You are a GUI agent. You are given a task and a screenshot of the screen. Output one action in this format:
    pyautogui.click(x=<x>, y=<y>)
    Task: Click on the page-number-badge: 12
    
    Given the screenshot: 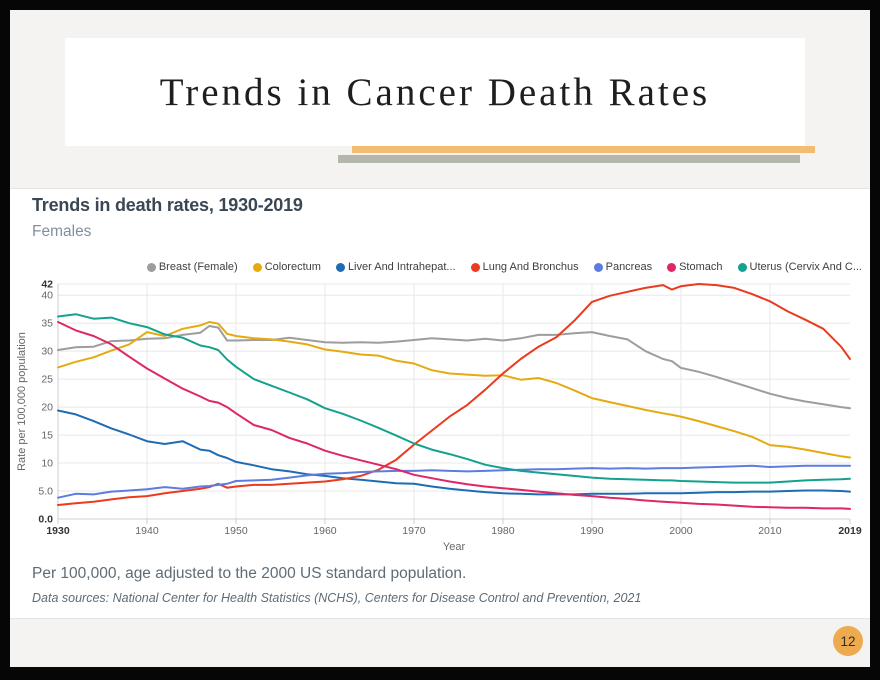 What is the action you would take?
    pyautogui.click(x=848, y=641)
    